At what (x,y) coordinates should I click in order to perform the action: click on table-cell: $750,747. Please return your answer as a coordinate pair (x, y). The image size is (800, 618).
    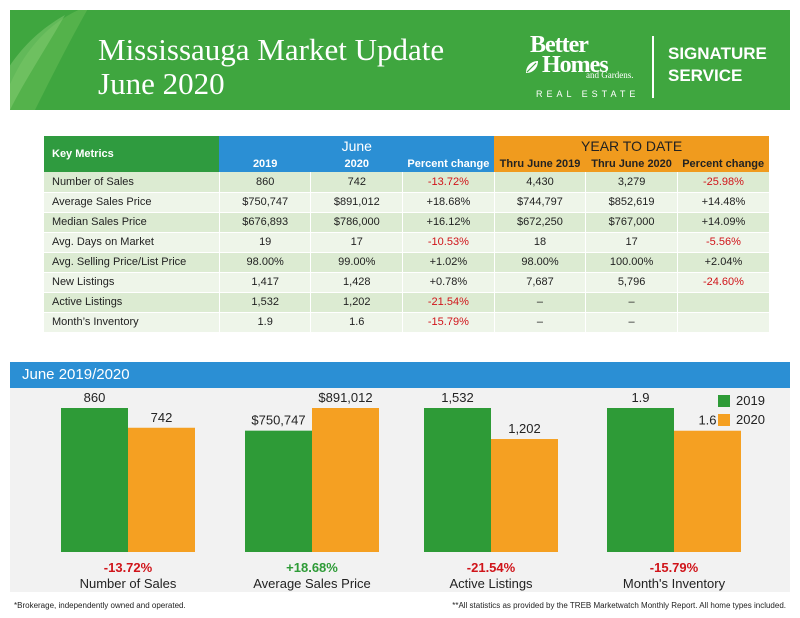
    Looking at the image, I should click on (264, 202).